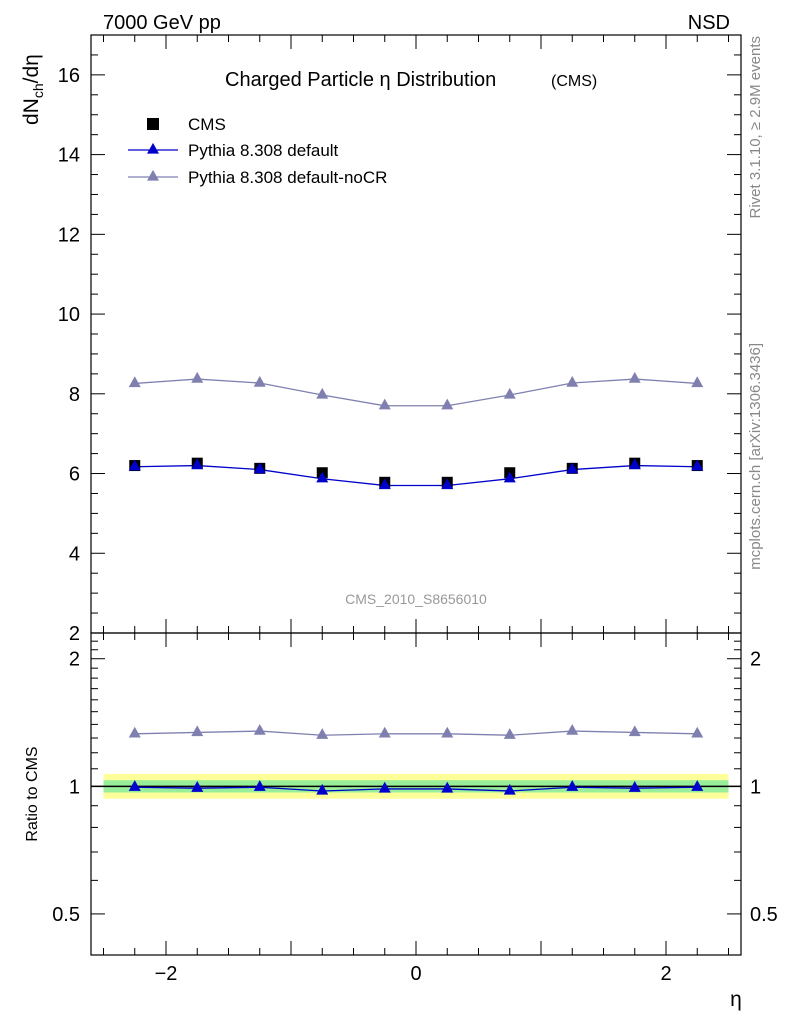  Describe the element at coordinates (66, 915) in the screenshot. I see `ratio-y-tick-label: 0.5` at that location.